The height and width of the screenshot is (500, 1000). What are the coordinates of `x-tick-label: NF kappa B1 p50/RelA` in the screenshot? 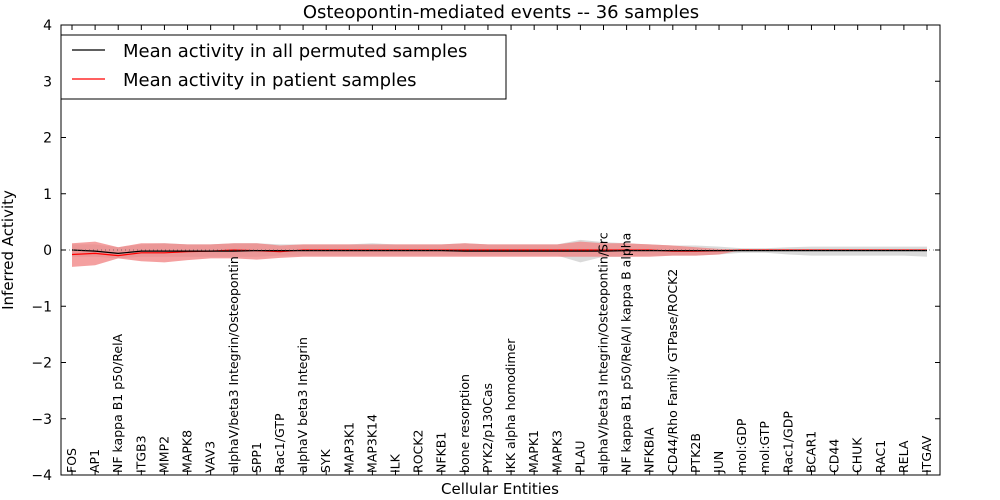 It's located at (117, 403).